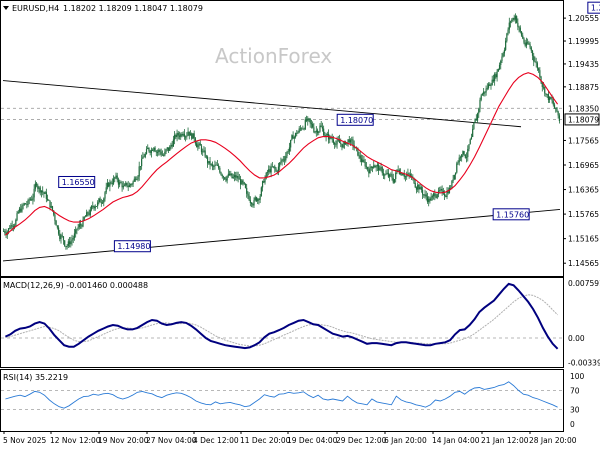  What do you see at coordinates (583, 239) in the screenshot?
I see `price-tick-label: 1.15165` at bounding box center [583, 239].